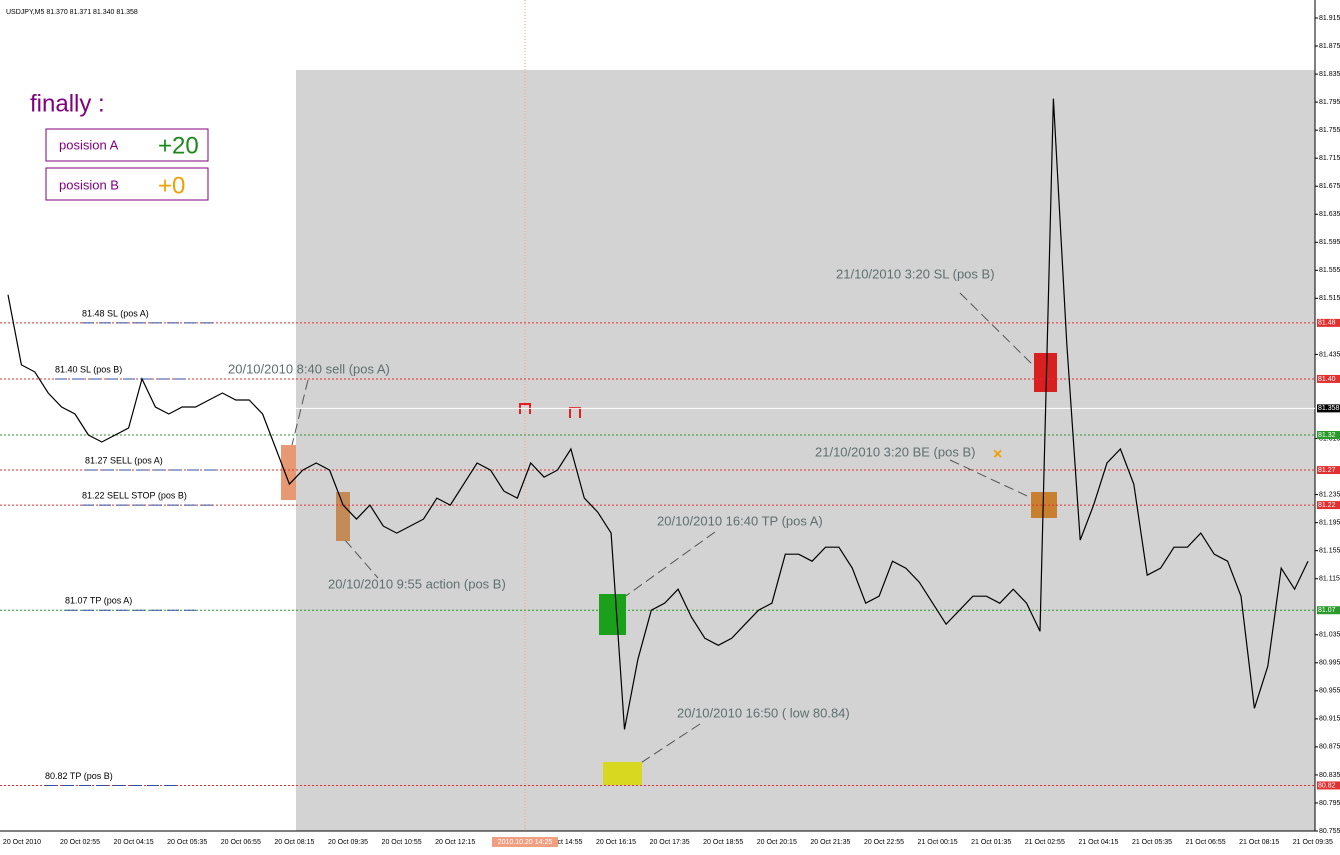 This screenshot has height=855, width=1340. I want to click on y-tick-label: 81.835, so click(1329, 74).